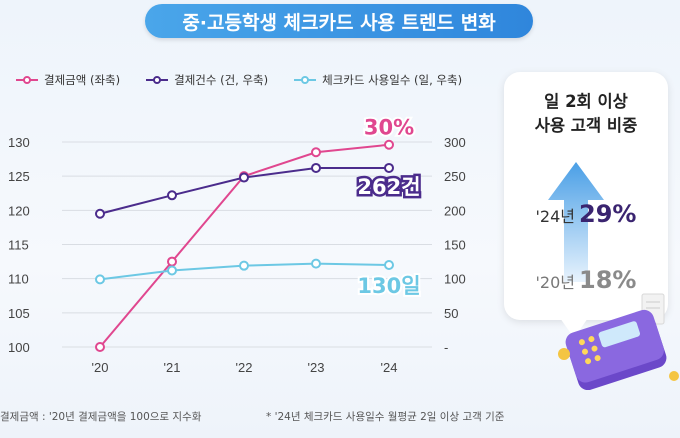 The width and height of the screenshot is (680, 438). Describe the element at coordinates (392, 80) in the screenshot. I see `legend-label: 체크카드 사용일수 (일, 우축)` at that location.